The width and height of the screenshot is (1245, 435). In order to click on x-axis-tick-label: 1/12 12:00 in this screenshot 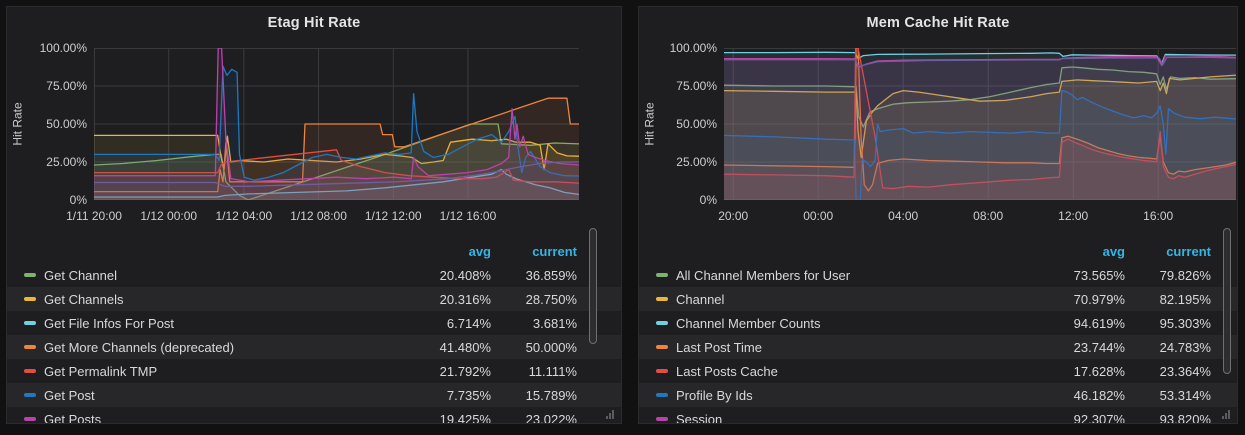, I will do `click(393, 216)`.